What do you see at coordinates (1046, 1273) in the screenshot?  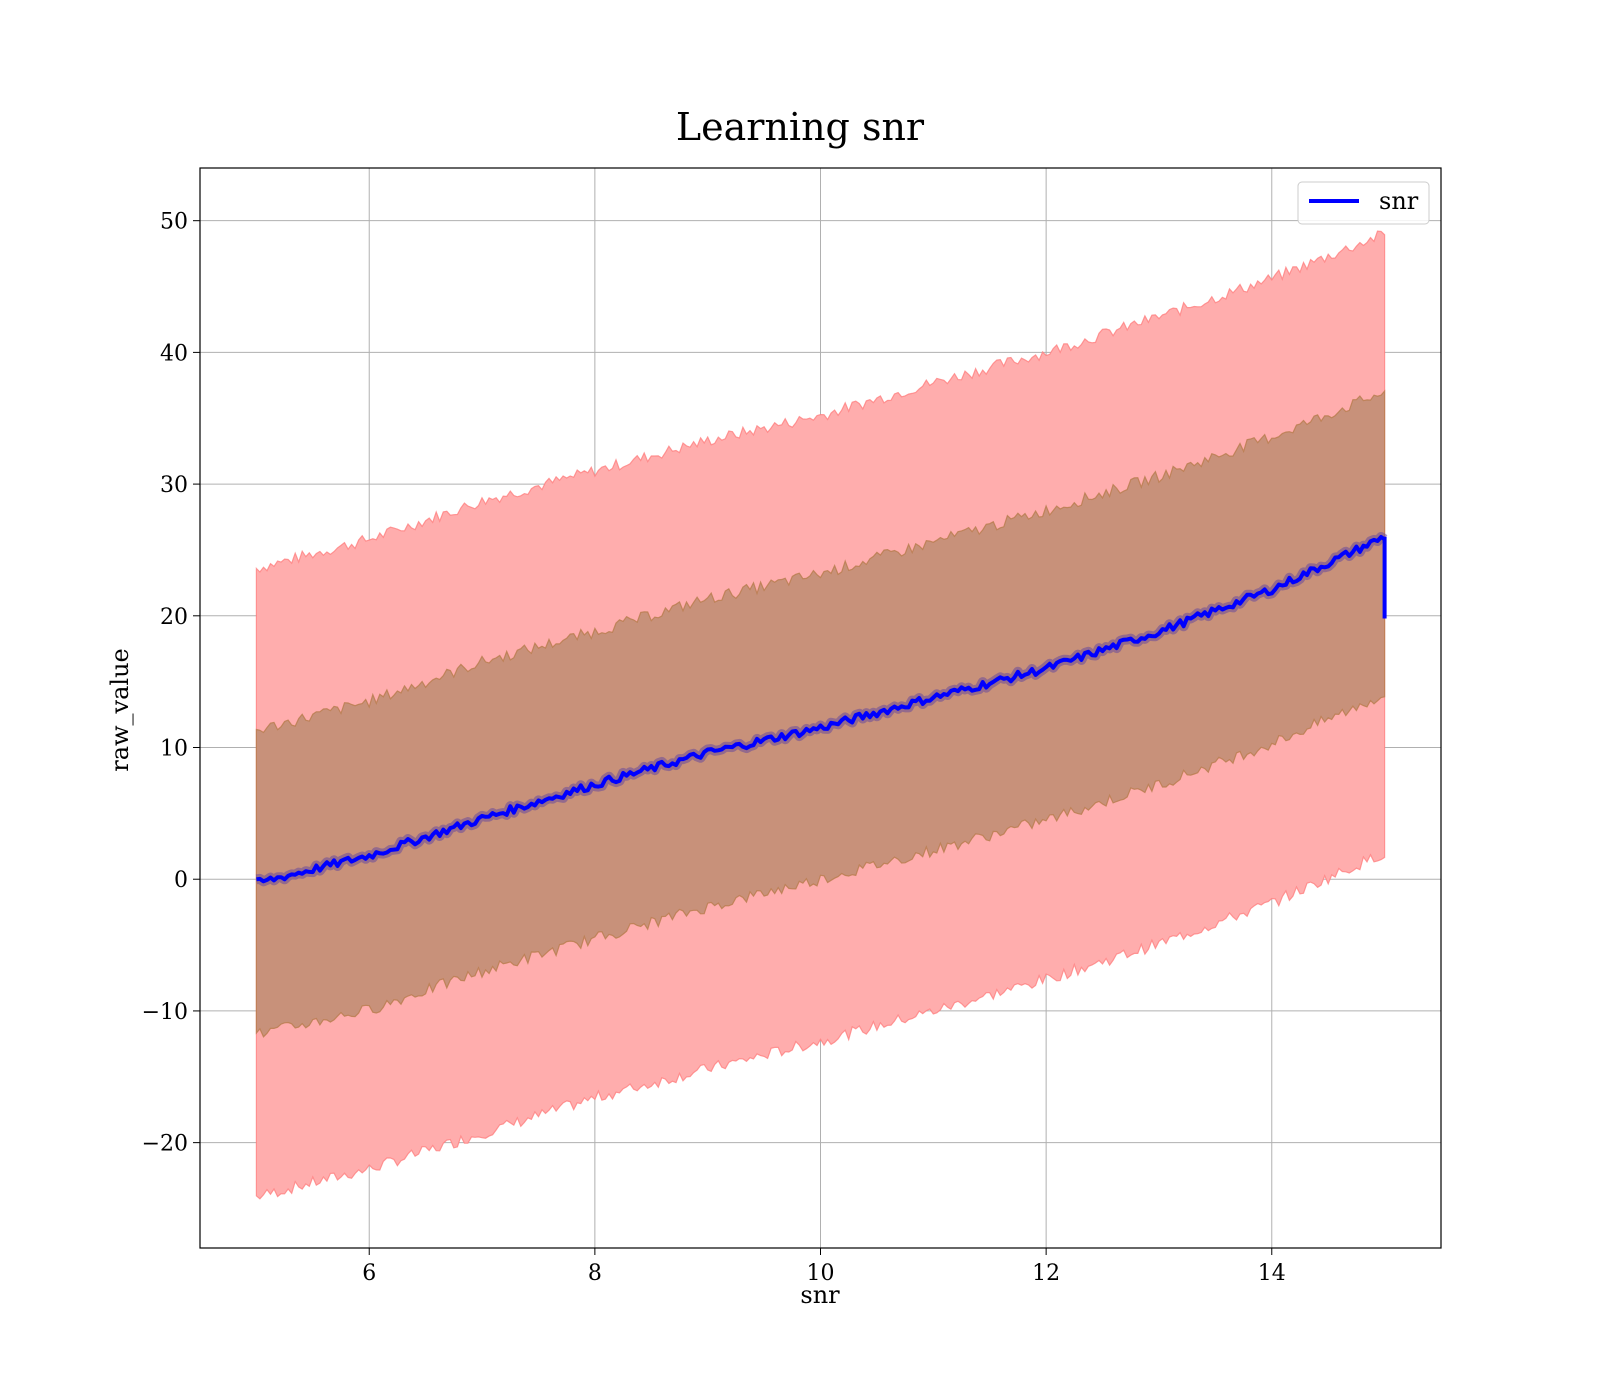 I see `x-tick-label: 12` at bounding box center [1046, 1273].